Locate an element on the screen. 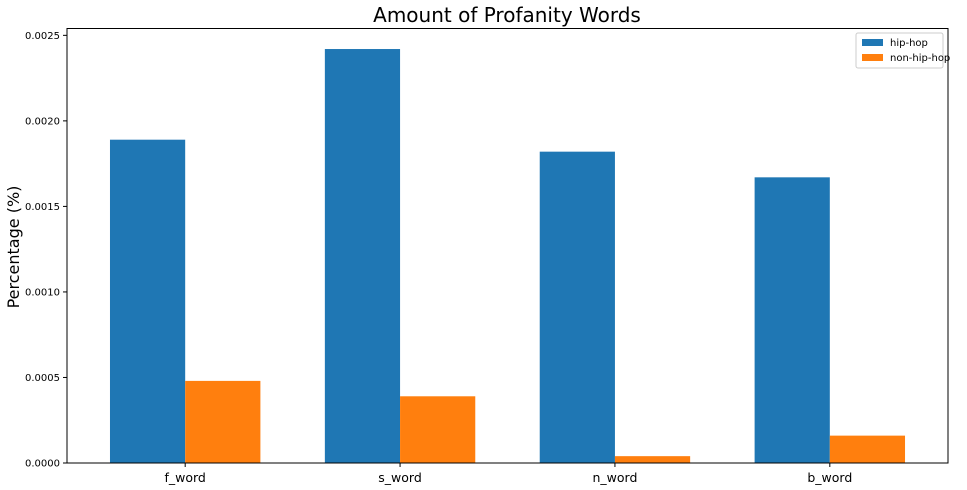 The width and height of the screenshot is (967, 490). bar-non-hip-hop-n_word is located at coordinates (652, 459).